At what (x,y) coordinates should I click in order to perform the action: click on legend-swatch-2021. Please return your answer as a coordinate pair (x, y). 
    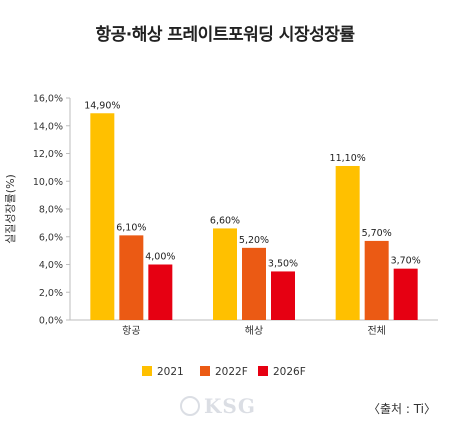
    Looking at the image, I should click on (147, 371).